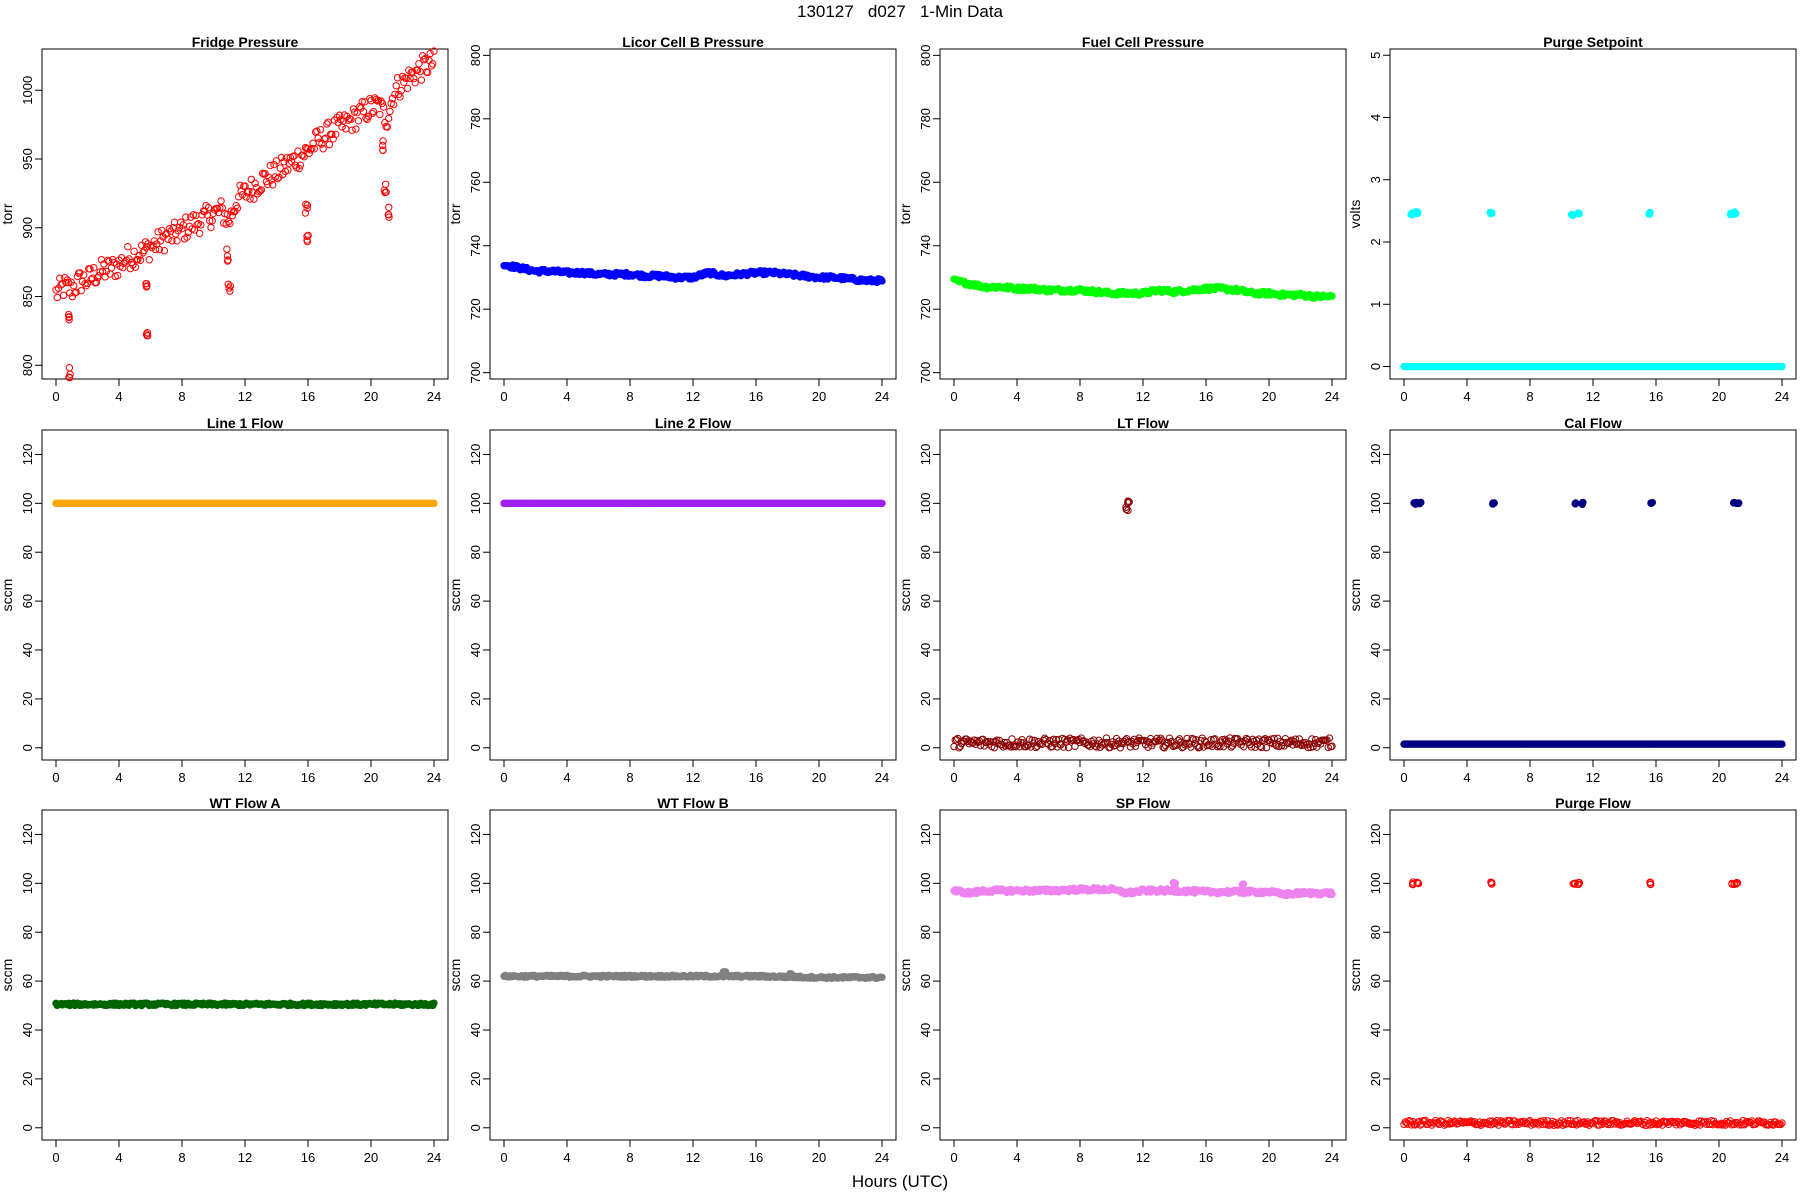  What do you see at coordinates (27, 883) in the screenshot?
I see `y-tick-label: 100` at bounding box center [27, 883].